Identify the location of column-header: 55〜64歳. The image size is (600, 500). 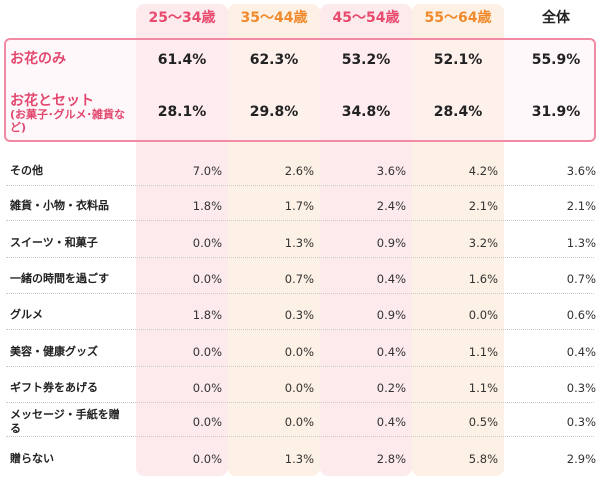
(458, 18).